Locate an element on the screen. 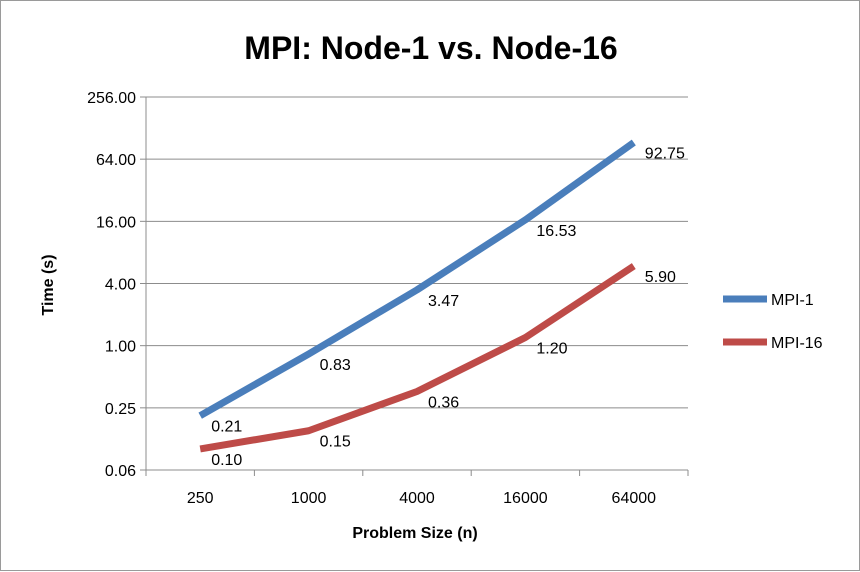 Image resolution: width=860 pixels, height=572 pixels. data-label: 1.20 is located at coordinates (551, 348).